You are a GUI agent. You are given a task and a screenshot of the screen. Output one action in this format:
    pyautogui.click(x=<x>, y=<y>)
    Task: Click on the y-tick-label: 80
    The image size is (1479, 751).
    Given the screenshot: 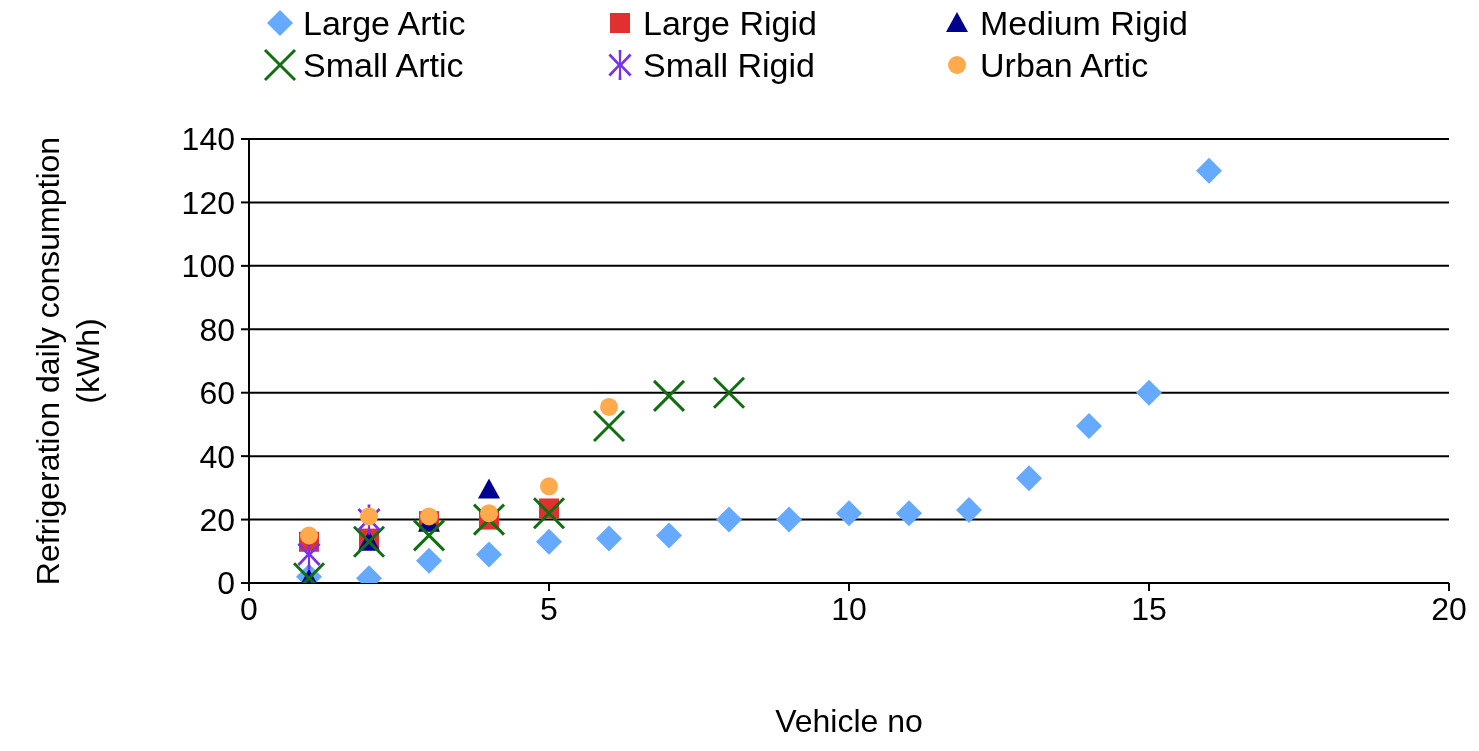 What is the action you would take?
    pyautogui.click(x=217, y=329)
    